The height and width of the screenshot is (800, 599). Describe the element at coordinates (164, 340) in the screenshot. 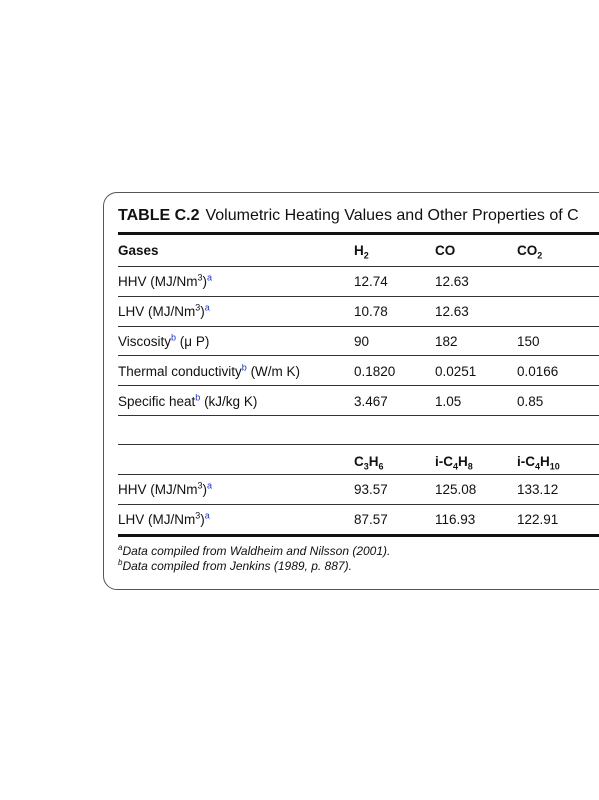

I see `row-label: Viscosityb (μ P)` at that location.